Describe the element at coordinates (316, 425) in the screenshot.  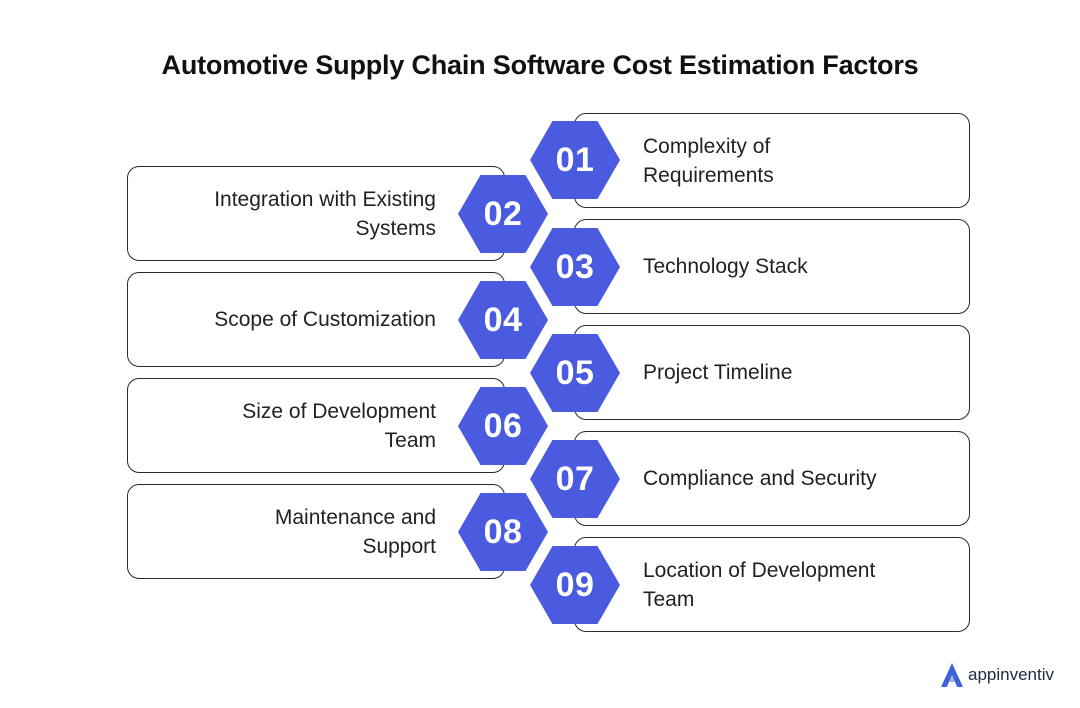
I see `factor-card-06: Size of Development Team` at that location.